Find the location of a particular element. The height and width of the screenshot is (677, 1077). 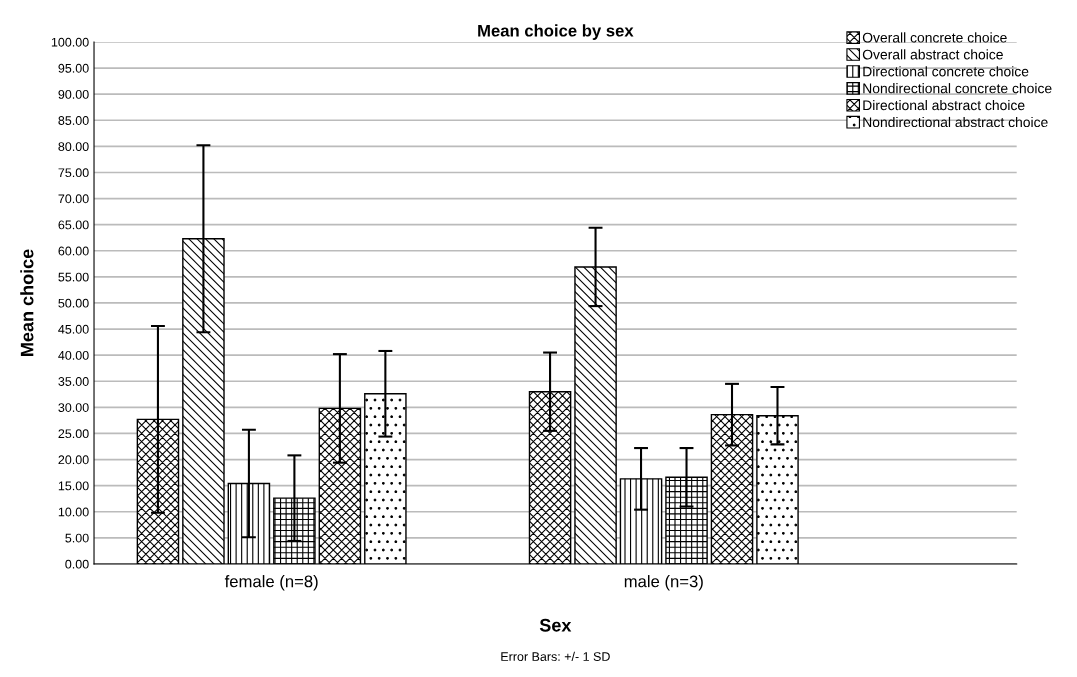

x-tick-label: female (n=8) is located at coordinates (271, 583).